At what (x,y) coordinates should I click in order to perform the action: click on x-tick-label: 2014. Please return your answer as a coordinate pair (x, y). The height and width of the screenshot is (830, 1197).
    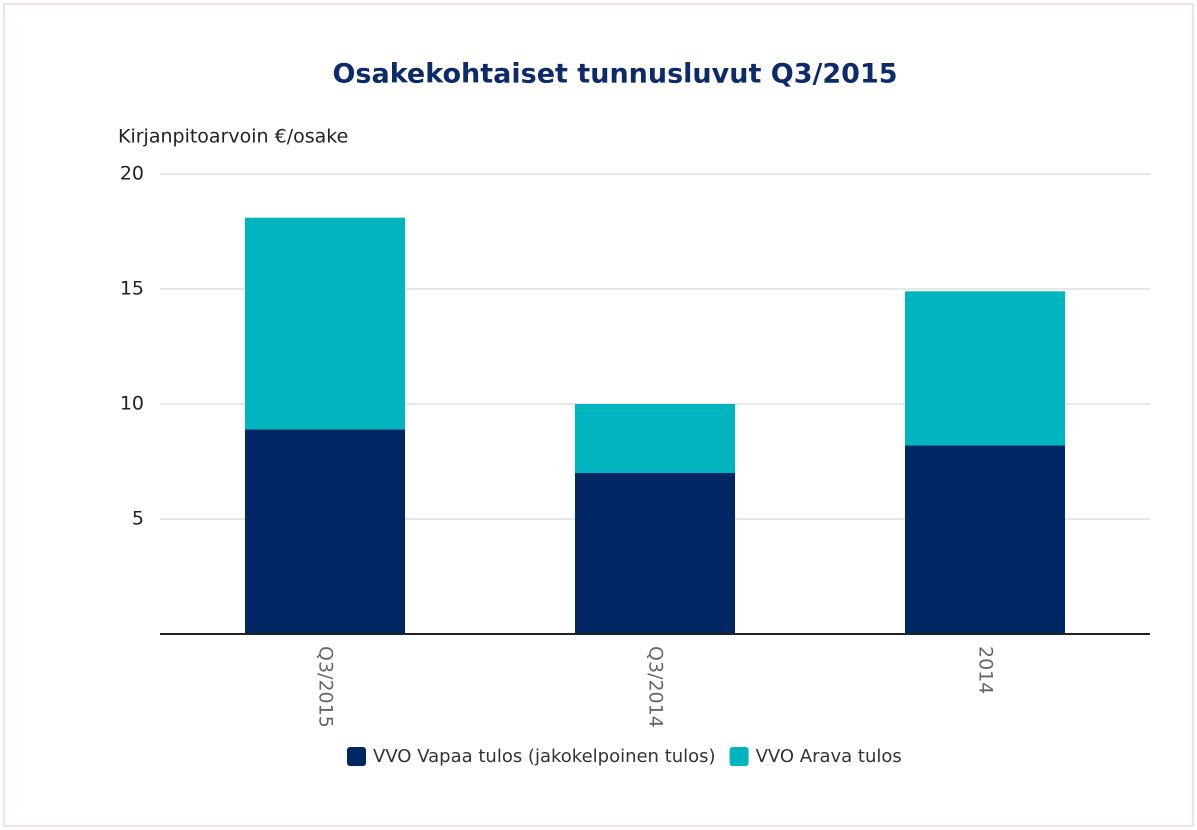
    Looking at the image, I should click on (986, 670).